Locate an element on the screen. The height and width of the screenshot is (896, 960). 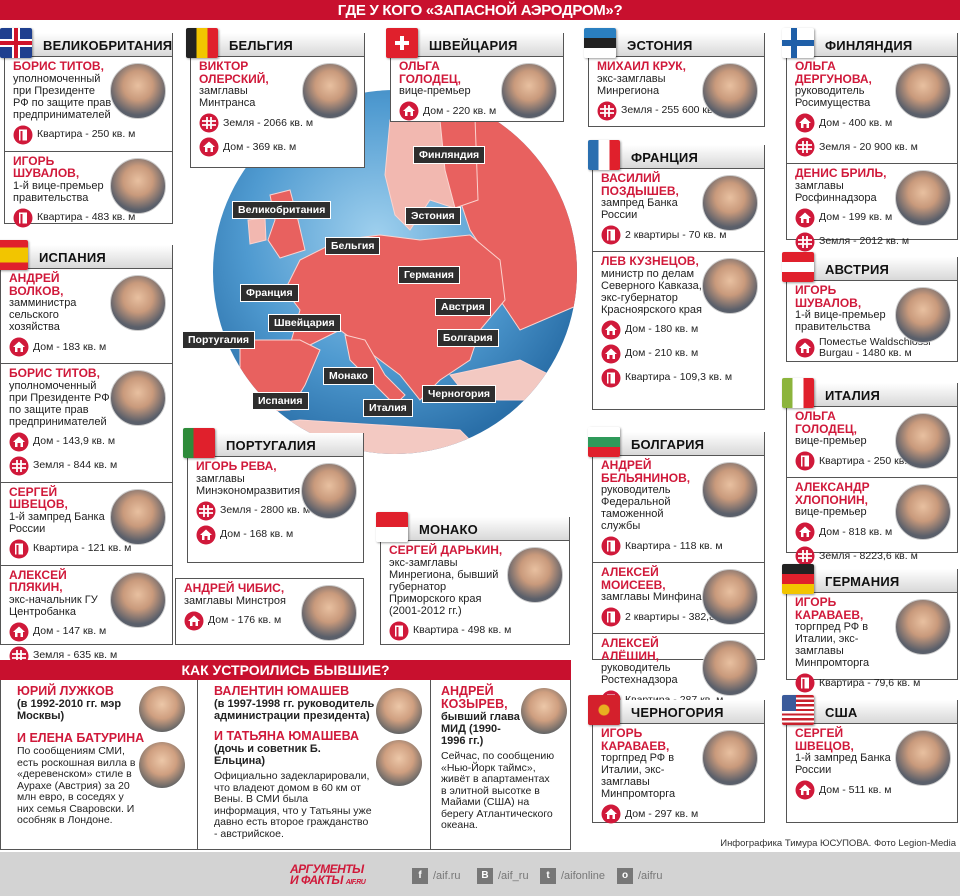
property-item: Квартира - 121 кв. м is located at coordinates (88, 549).